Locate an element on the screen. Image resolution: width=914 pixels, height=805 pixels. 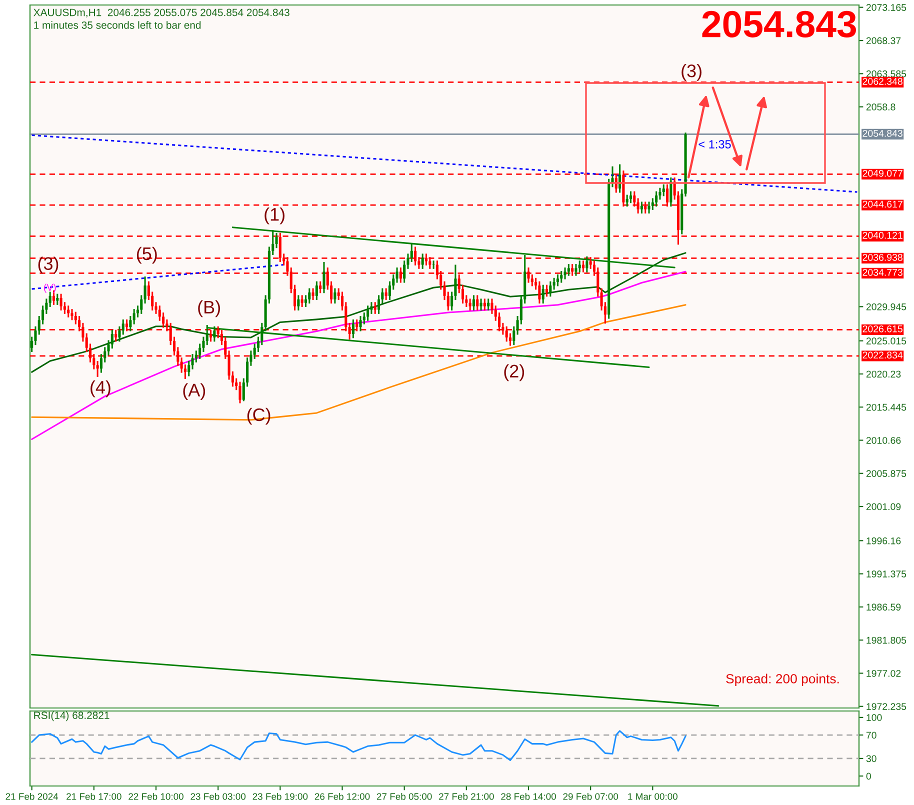
y-tick-label: 2063.585 is located at coordinates (886, 74).